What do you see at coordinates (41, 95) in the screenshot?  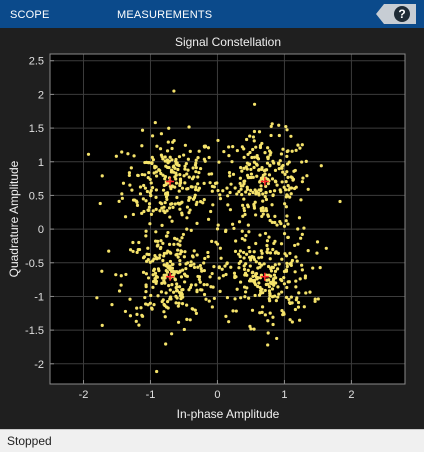 I see `y-tick-label: 2` at bounding box center [41, 95].